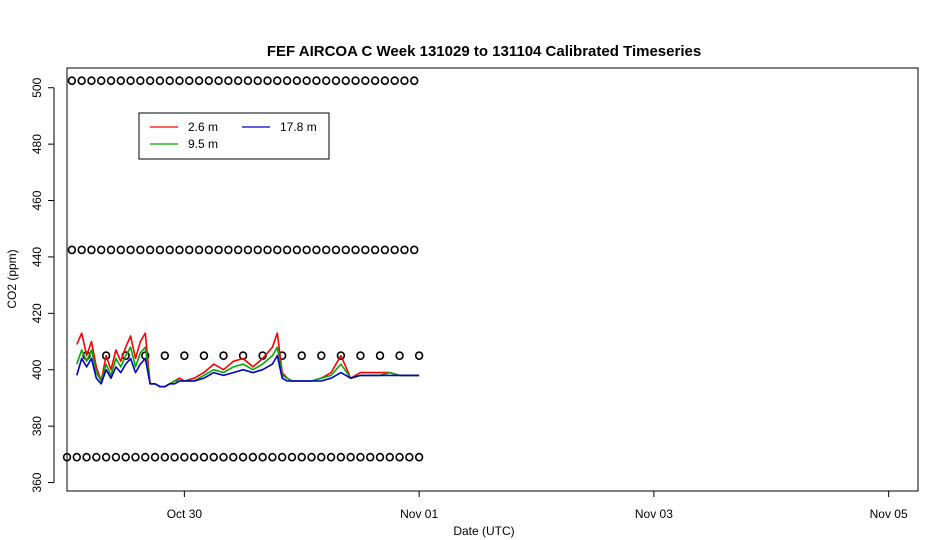 Image resolution: width=936 pixels, height=540 pixels. I want to click on y-axis: 360 380 400 420 440 460 480 500, so click(42, 285).